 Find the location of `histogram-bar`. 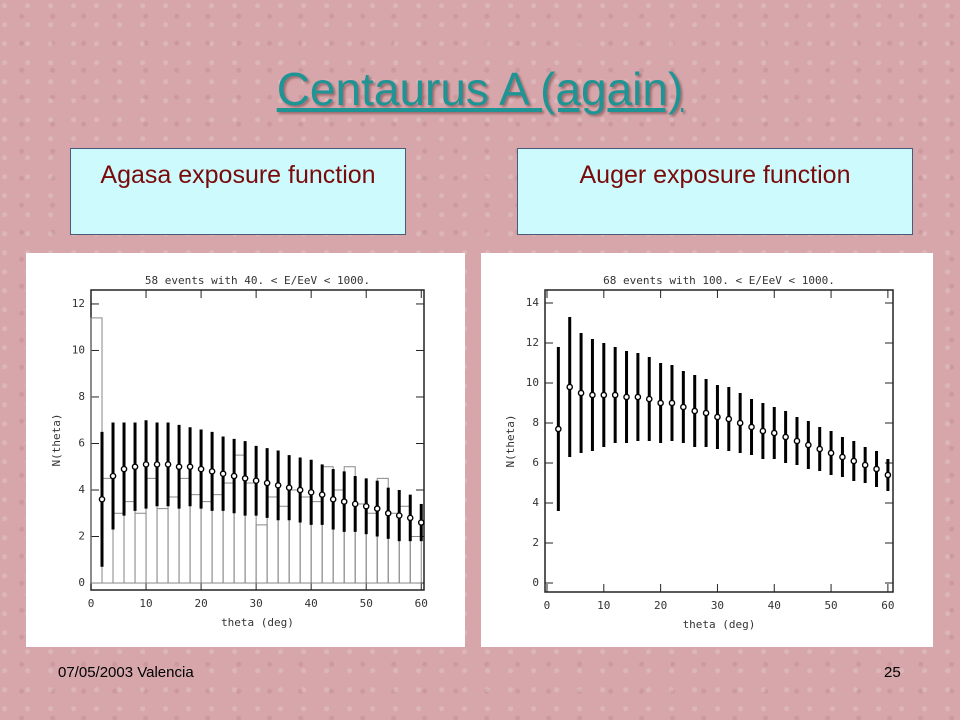

histogram-bar is located at coordinates (415, 560).